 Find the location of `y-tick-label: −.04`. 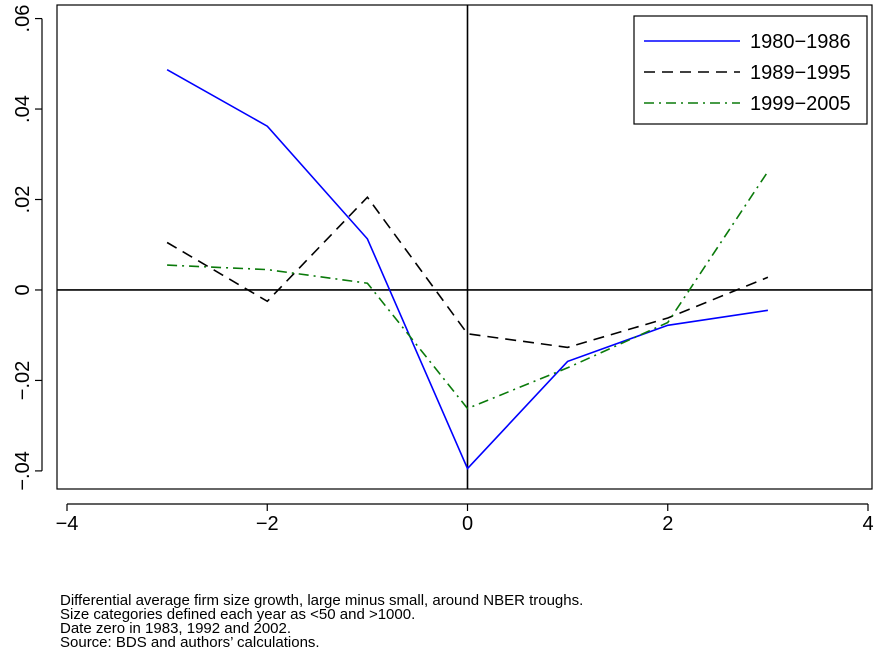

y-tick-label: −.04 is located at coordinates (23, 470).